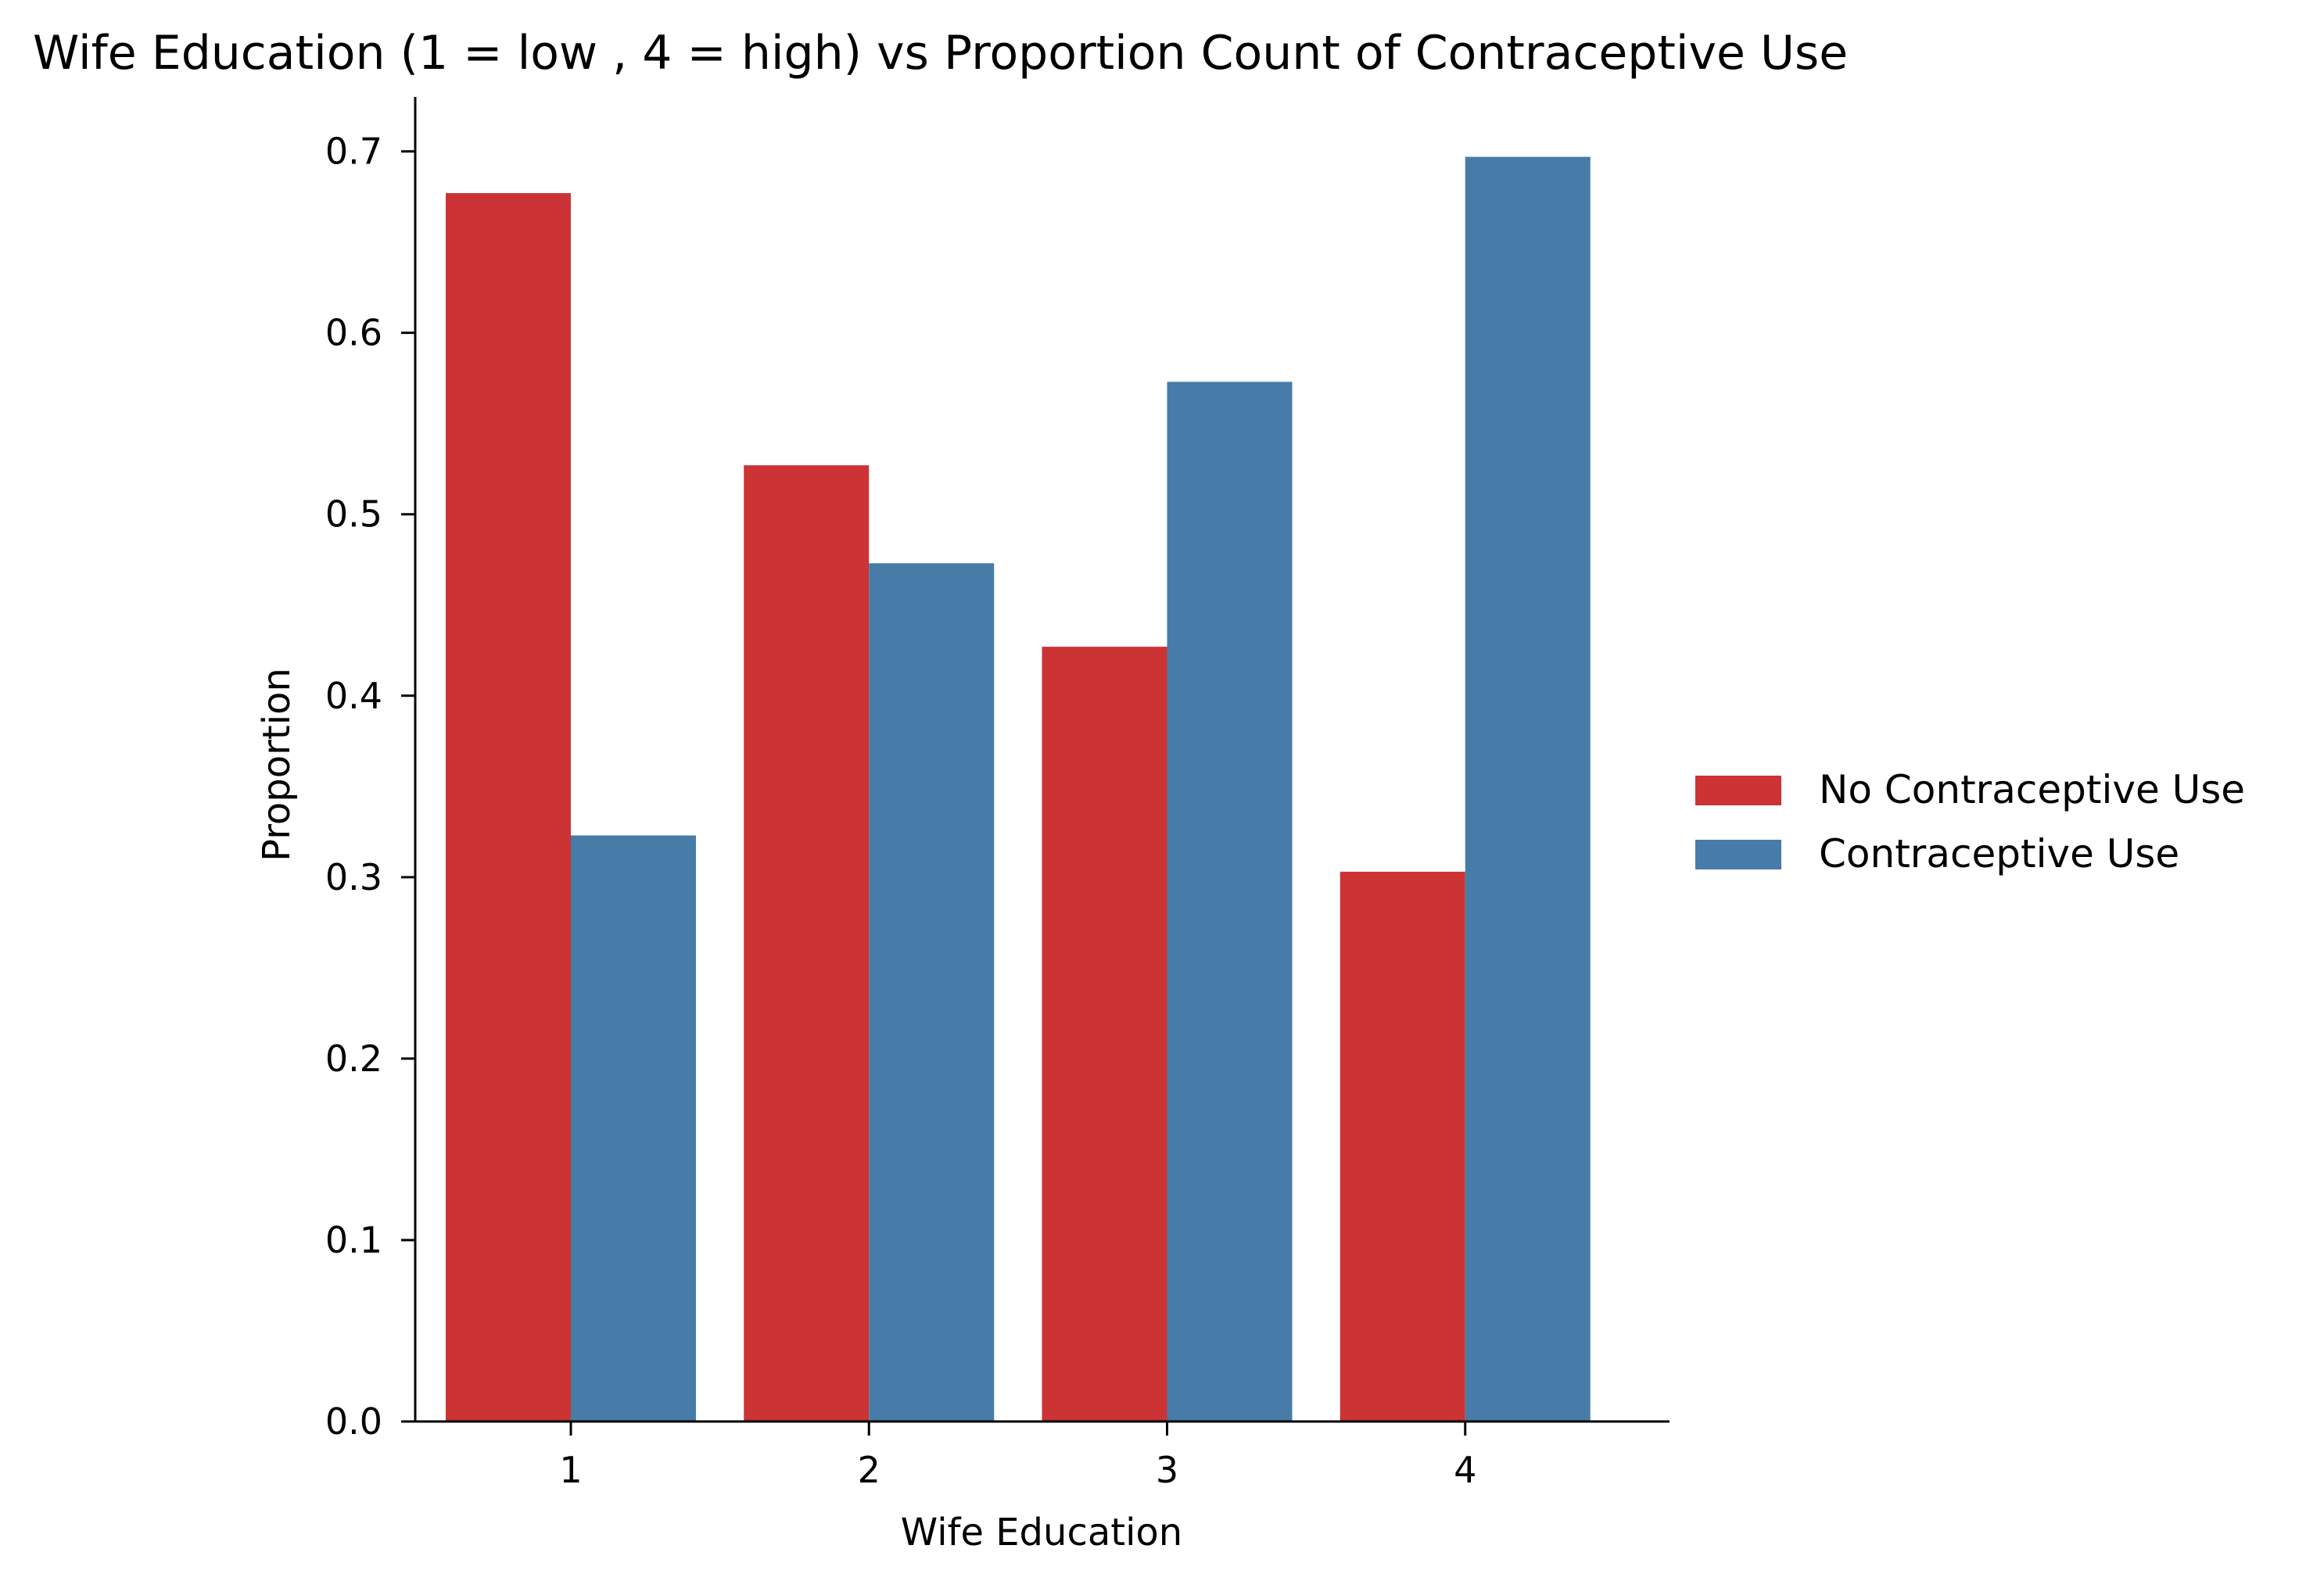 This screenshot has width=2324, height=1581. What do you see at coordinates (1017, 1456) in the screenshot?
I see `x-axis-ticks: 1 2 3 4` at bounding box center [1017, 1456].